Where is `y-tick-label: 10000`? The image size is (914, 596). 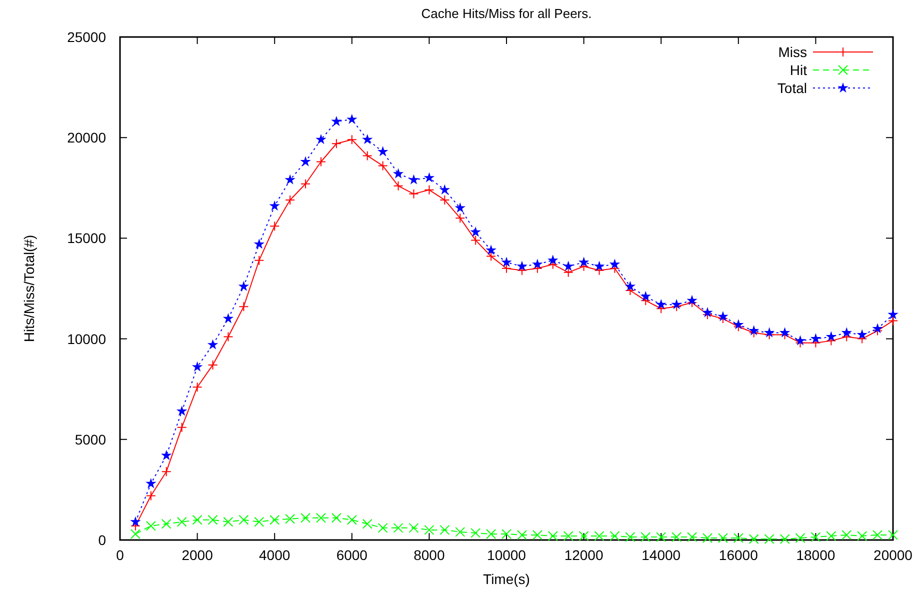 y-tick-label: 10000 is located at coordinates (86, 338).